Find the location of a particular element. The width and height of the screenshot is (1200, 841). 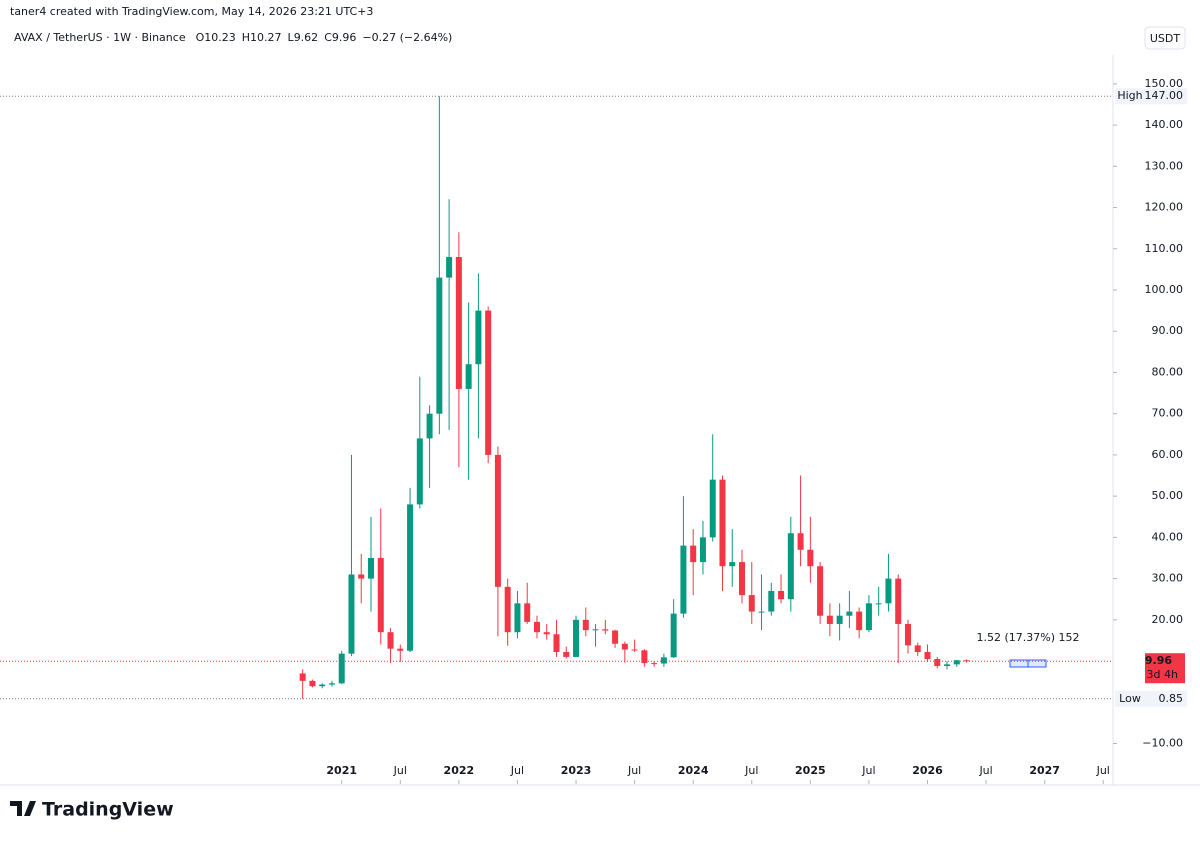

x-tick-label: 2021 is located at coordinates (341, 770).